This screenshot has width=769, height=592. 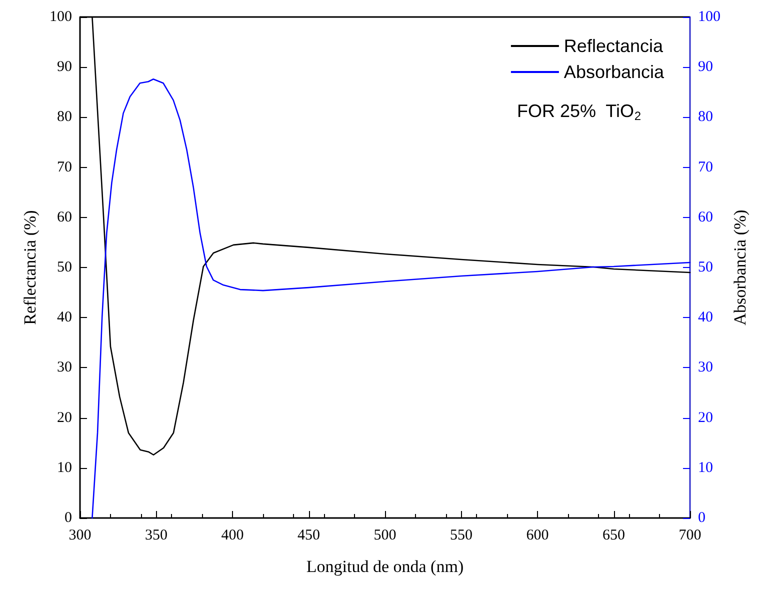 I want to click on y2-tick-label: 40, so click(x=705, y=318).